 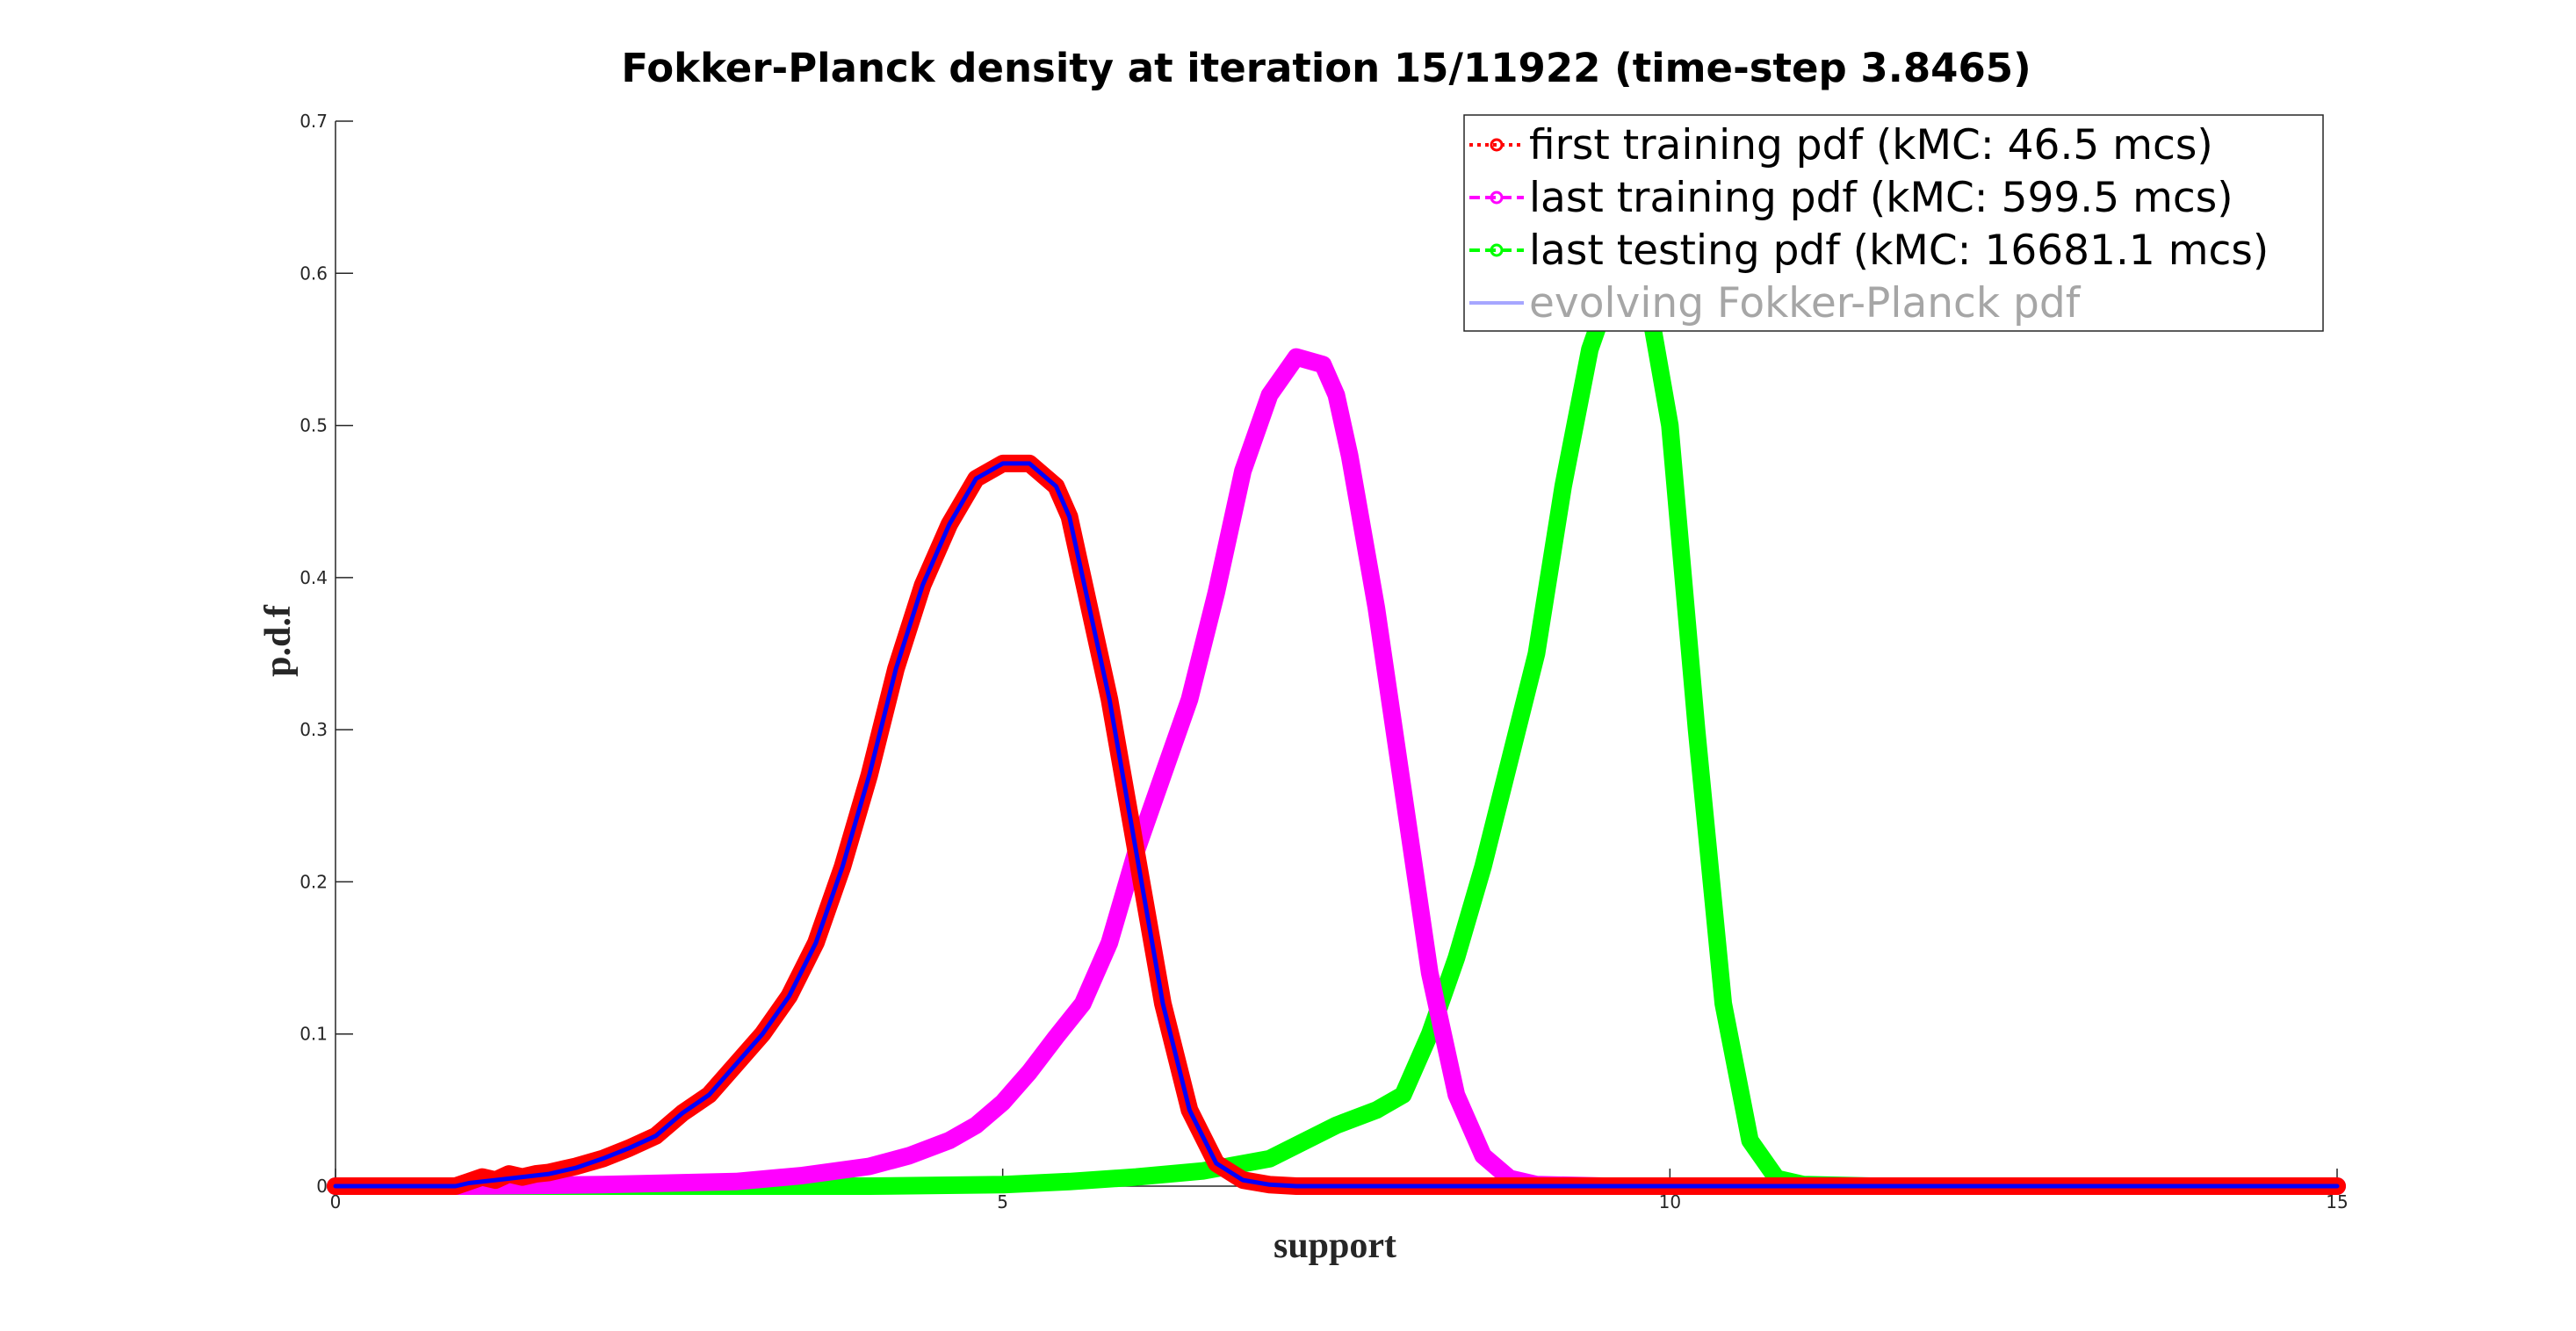 I want to click on y-tick-label: 0.1, so click(x=313, y=1034).